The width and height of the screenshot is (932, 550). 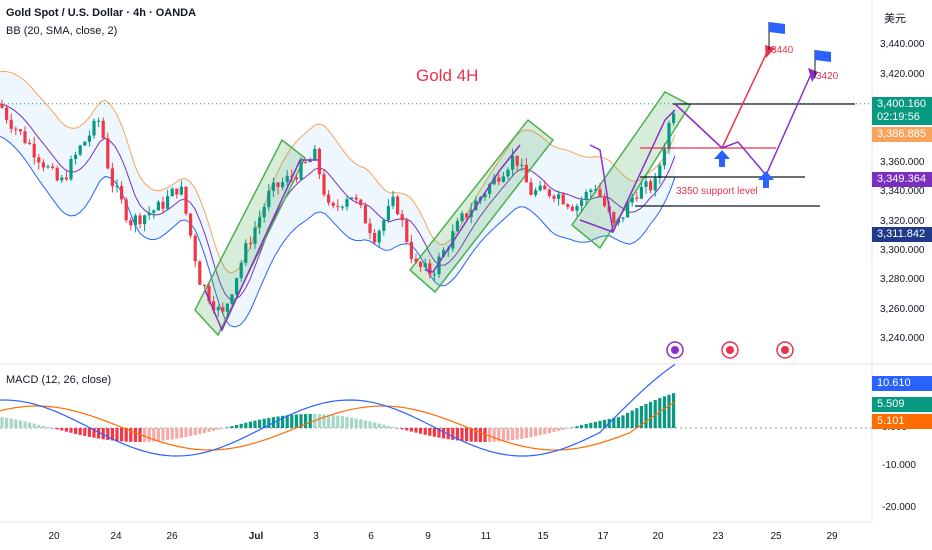 I want to click on macd-tick-label: -20.000, so click(x=899, y=507).